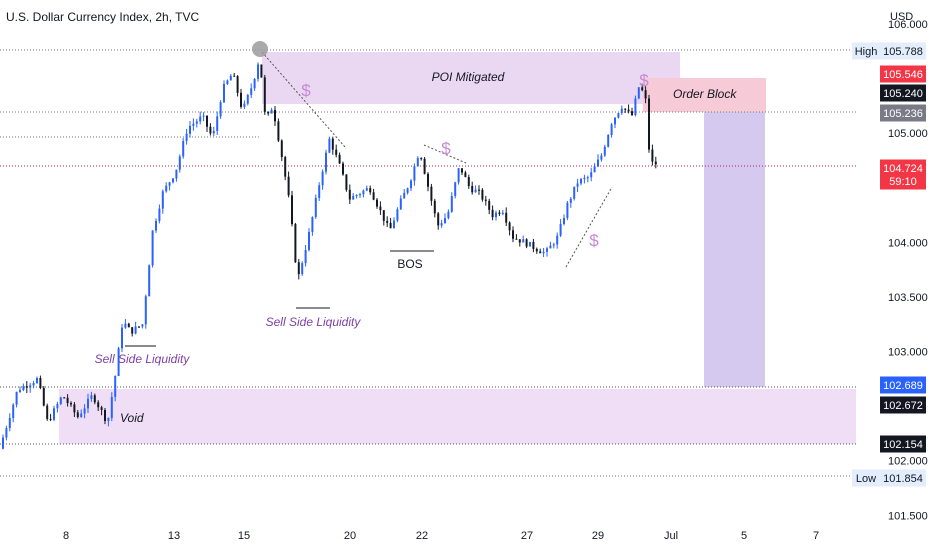 The image size is (932, 550). What do you see at coordinates (409, 264) in the screenshot?
I see `bos-label: BOS` at bounding box center [409, 264].